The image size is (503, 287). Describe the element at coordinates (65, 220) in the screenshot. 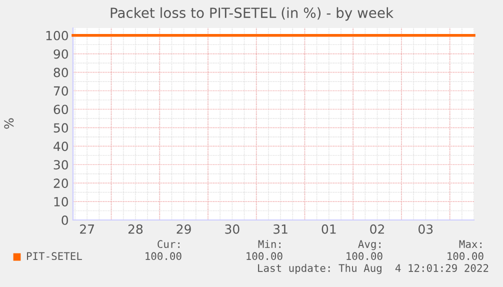

I see `y-tick-label: 0` at that location.